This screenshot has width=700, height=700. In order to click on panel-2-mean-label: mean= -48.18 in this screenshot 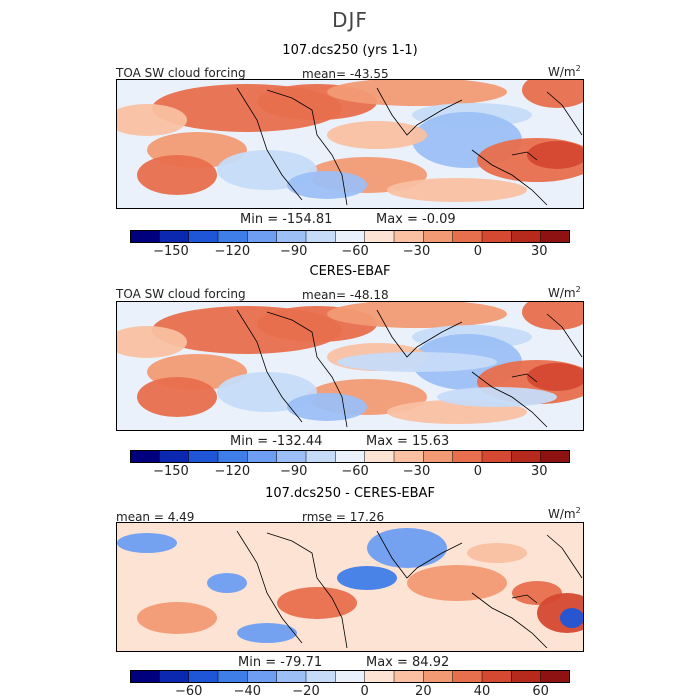, I will do `click(345, 295)`.